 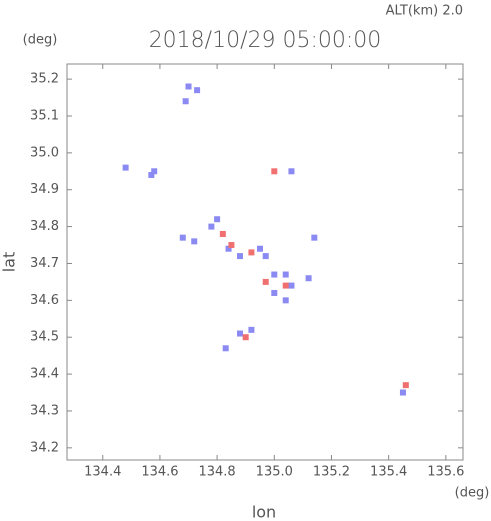 I want to click on y-tick-label: 34.2, so click(x=44, y=447).